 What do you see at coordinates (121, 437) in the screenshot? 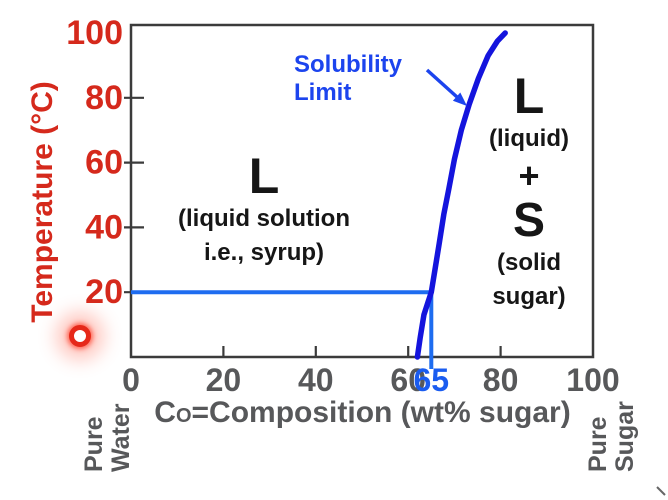
I see `pure-water-line2: Water` at bounding box center [121, 437].